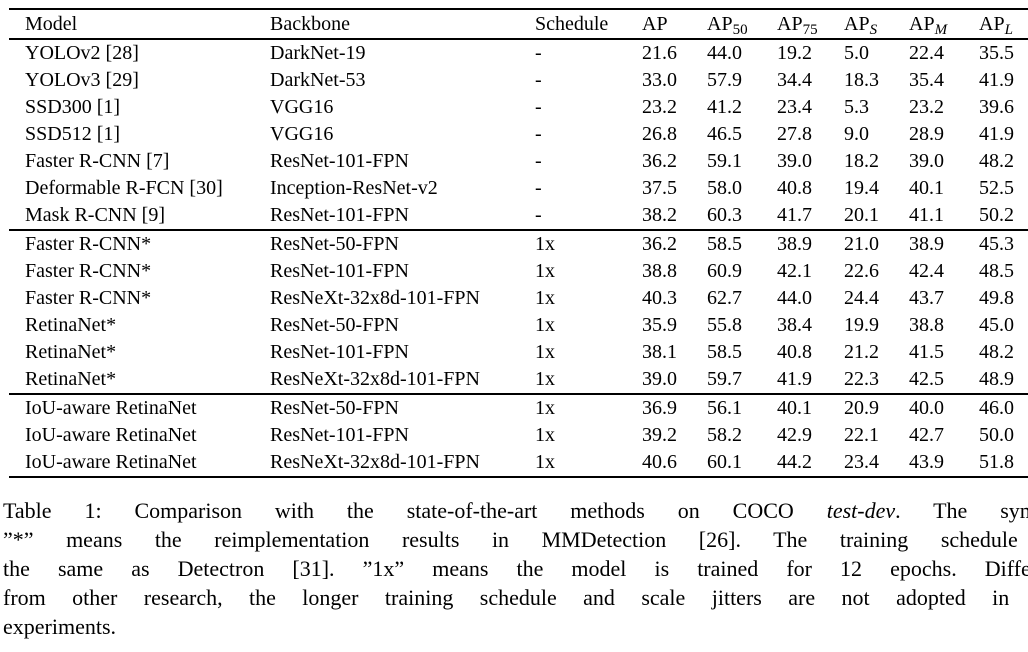 The width and height of the screenshot is (1028, 652). I want to click on table-cell: 46.5, so click(724, 134).